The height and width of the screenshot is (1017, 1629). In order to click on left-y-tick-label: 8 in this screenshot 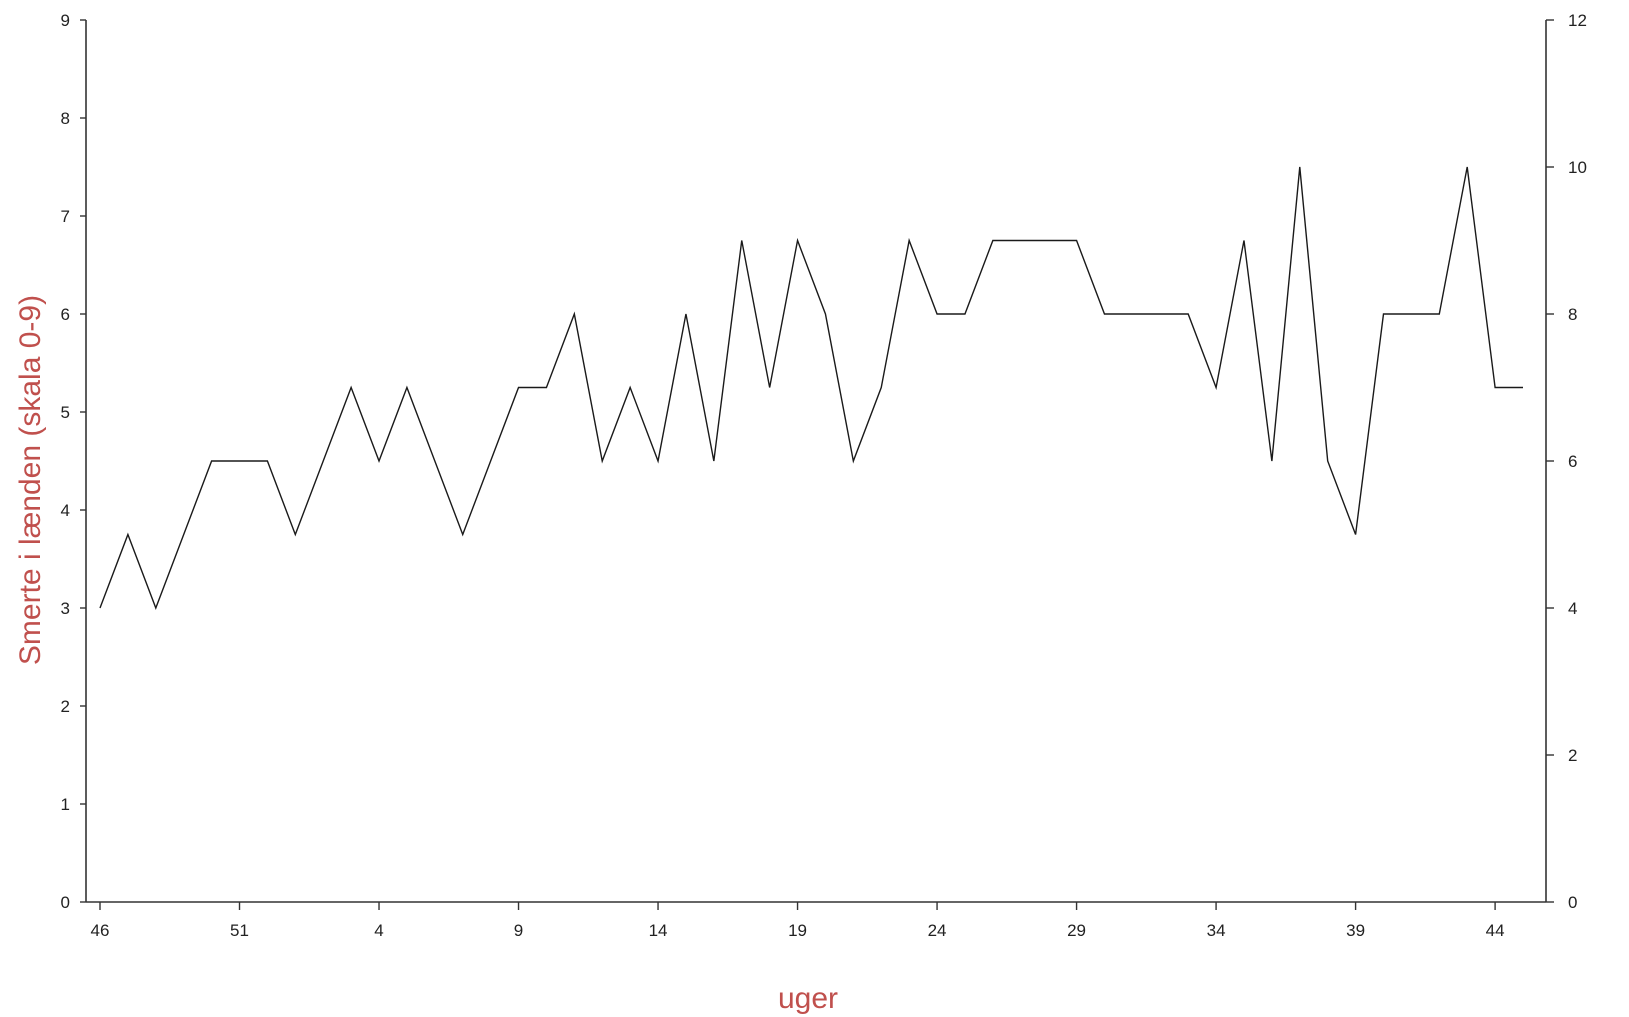, I will do `click(65, 118)`.